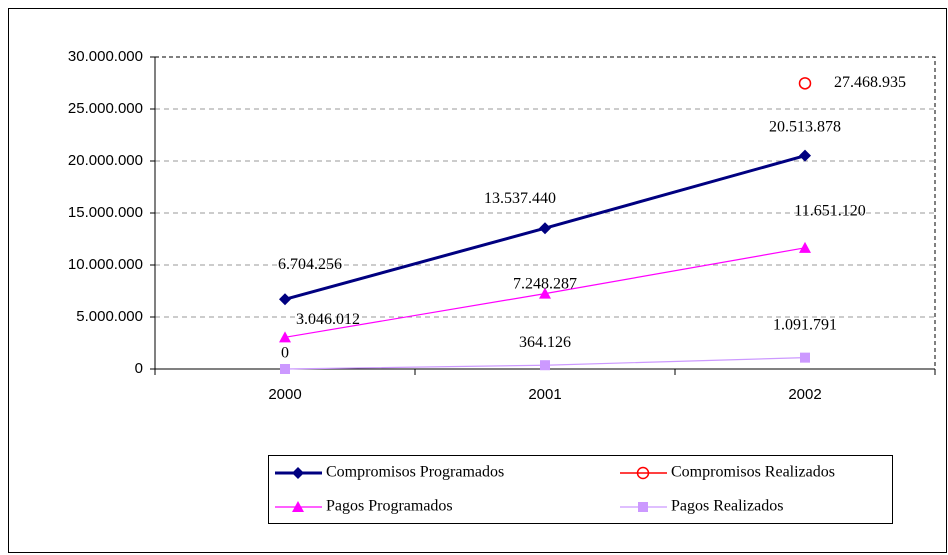 The height and width of the screenshot is (555, 948). What do you see at coordinates (328, 319) in the screenshot?
I see `data-label: 3.046.012` at bounding box center [328, 319].